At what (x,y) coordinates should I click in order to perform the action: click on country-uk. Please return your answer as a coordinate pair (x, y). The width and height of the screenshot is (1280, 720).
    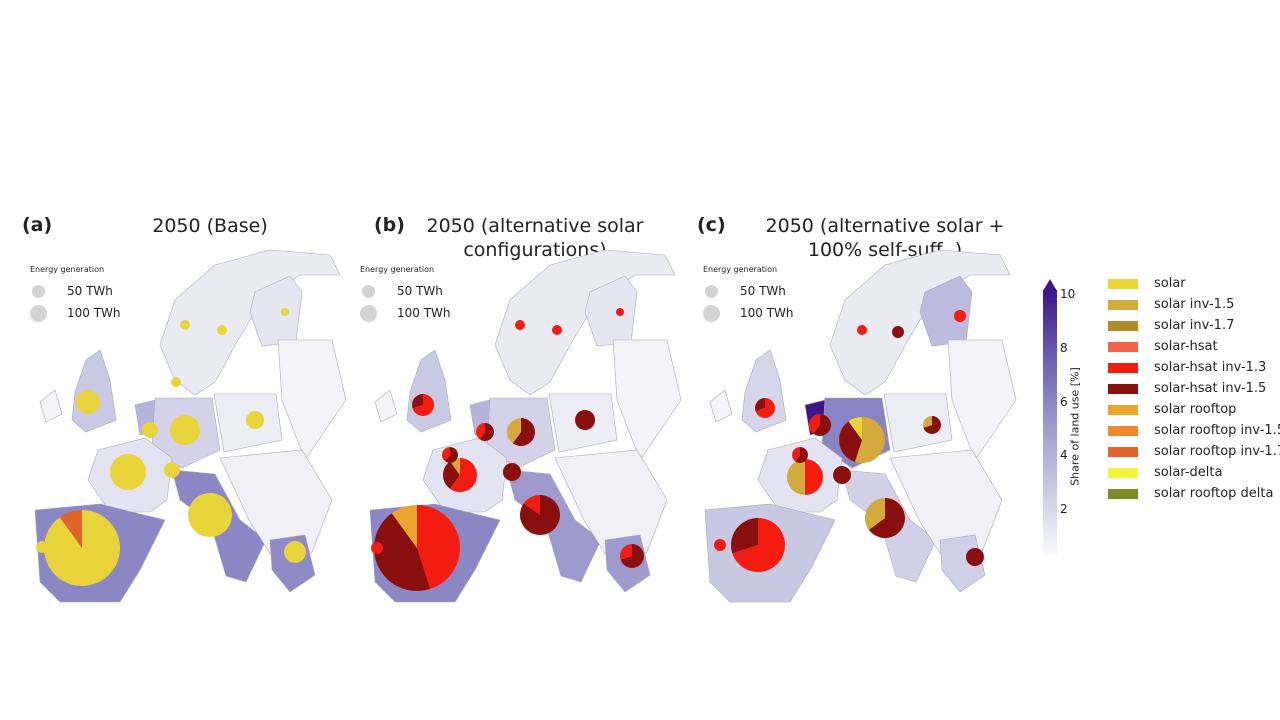
    Looking at the image, I should click on (429, 391).